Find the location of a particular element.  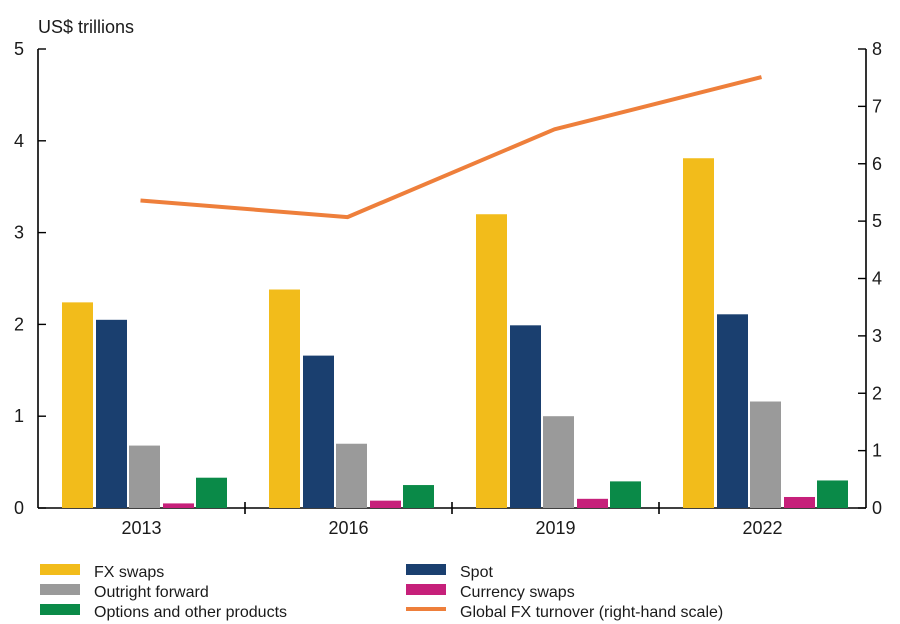

right-y-tick-label: 8 is located at coordinates (877, 49).